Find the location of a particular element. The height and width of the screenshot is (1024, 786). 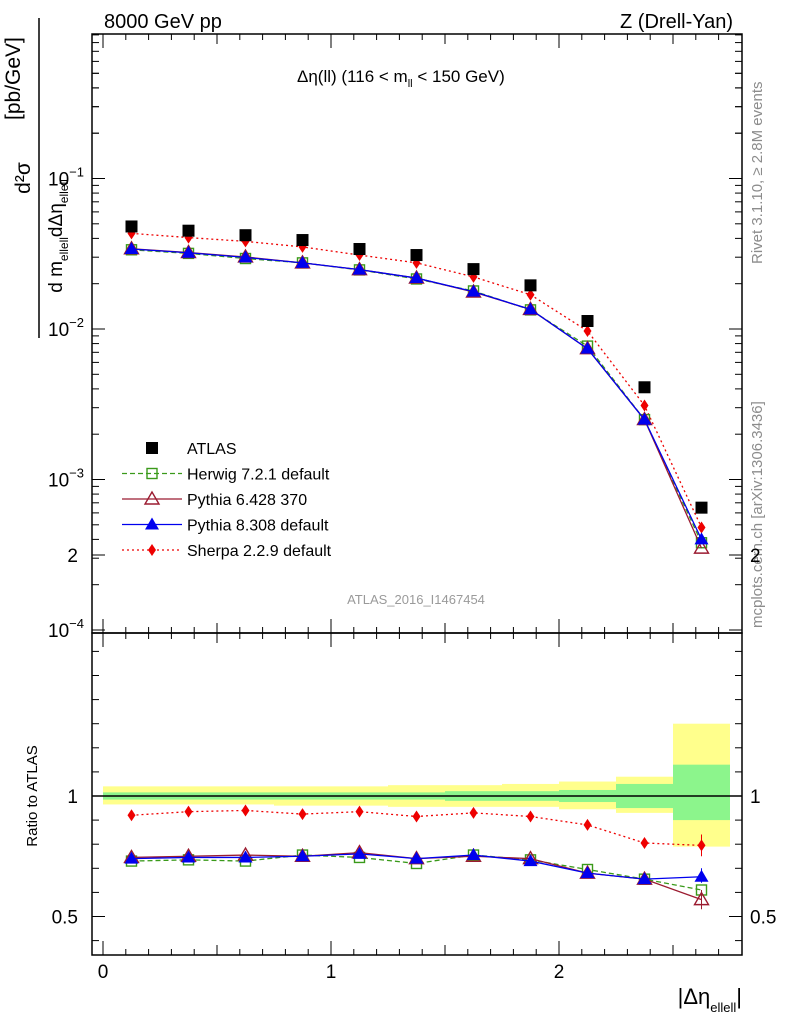

legend-label-sherpa-2-2-9-default: Sherpa 2.2.9 default is located at coordinates (259, 551).